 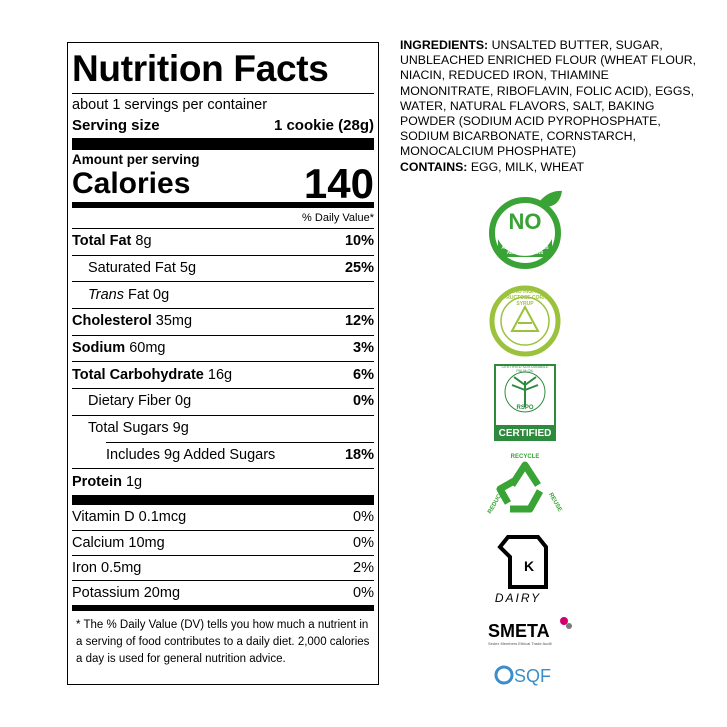 What do you see at coordinates (84, 567) in the screenshot?
I see `vitamin-name: Iron` at bounding box center [84, 567].